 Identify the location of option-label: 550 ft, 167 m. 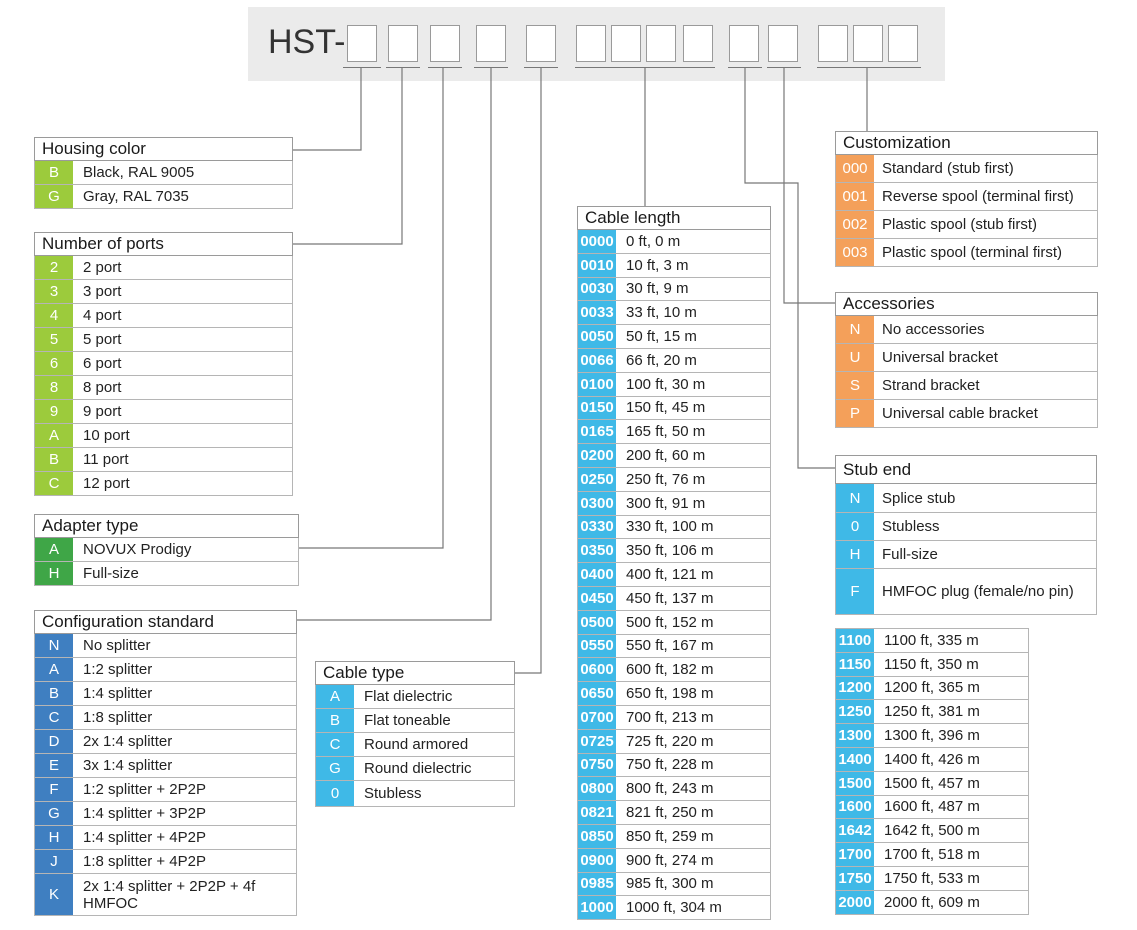
(693, 646).